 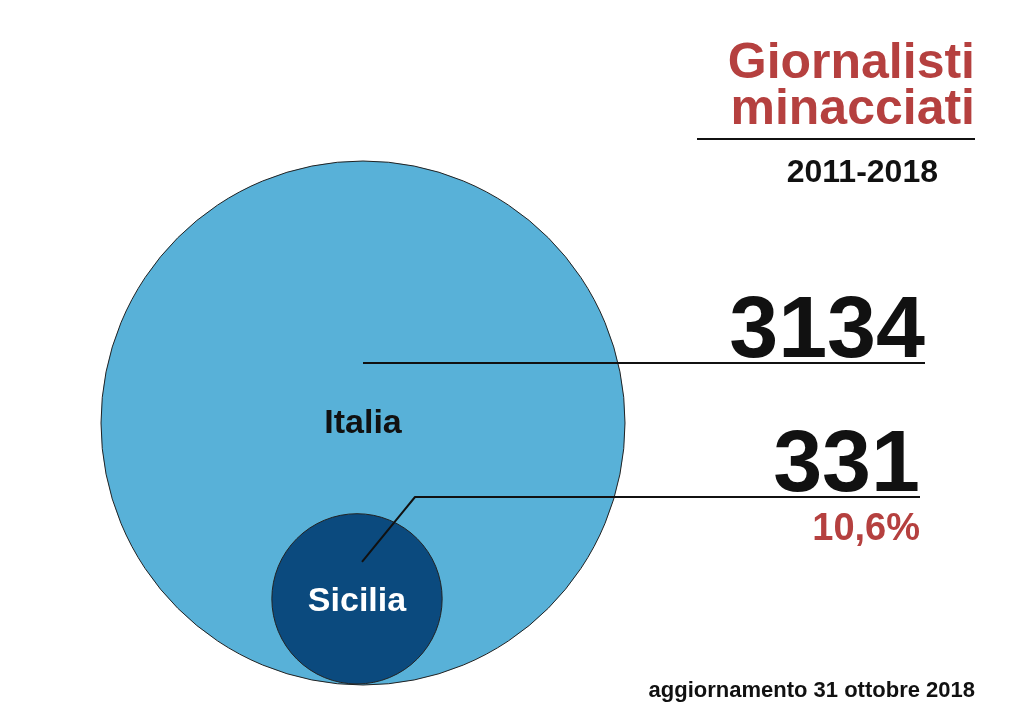 What do you see at coordinates (811, 689) in the screenshot?
I see `text: aggiornamento 31 ottobre 2018` at bounding box center [811, 689].